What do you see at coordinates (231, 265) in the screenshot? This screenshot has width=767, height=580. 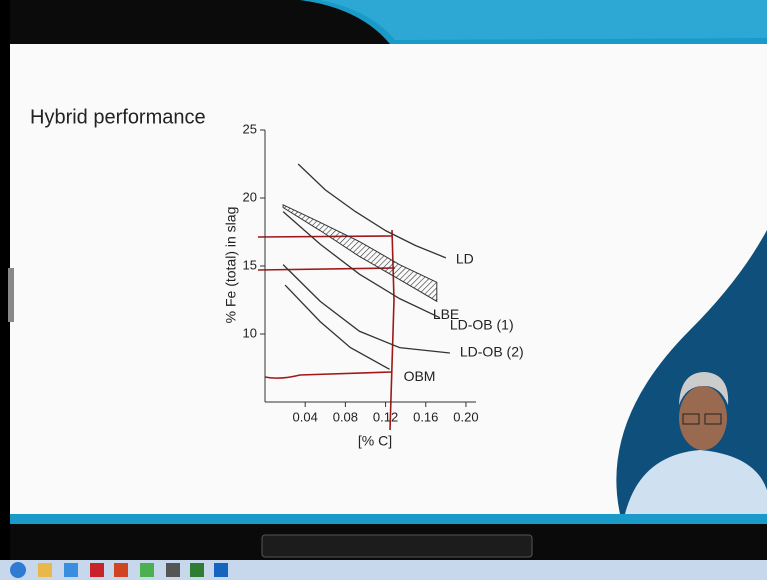 I see `y-axis-label: % Fe (total) in slag` at bounding box center [231, 265].